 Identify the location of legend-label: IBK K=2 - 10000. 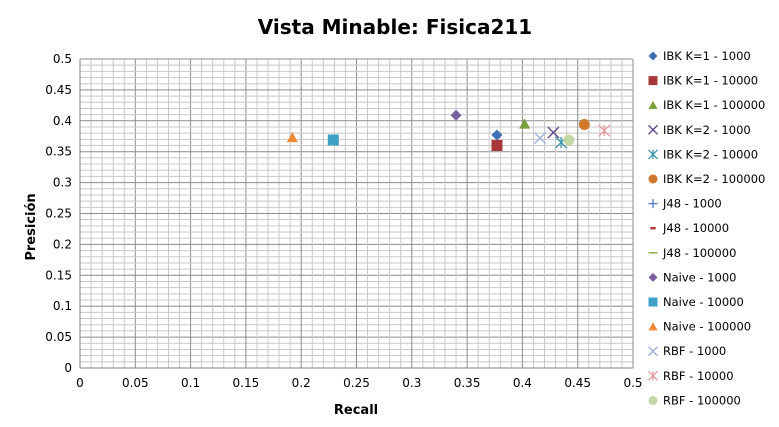
(710, 154).